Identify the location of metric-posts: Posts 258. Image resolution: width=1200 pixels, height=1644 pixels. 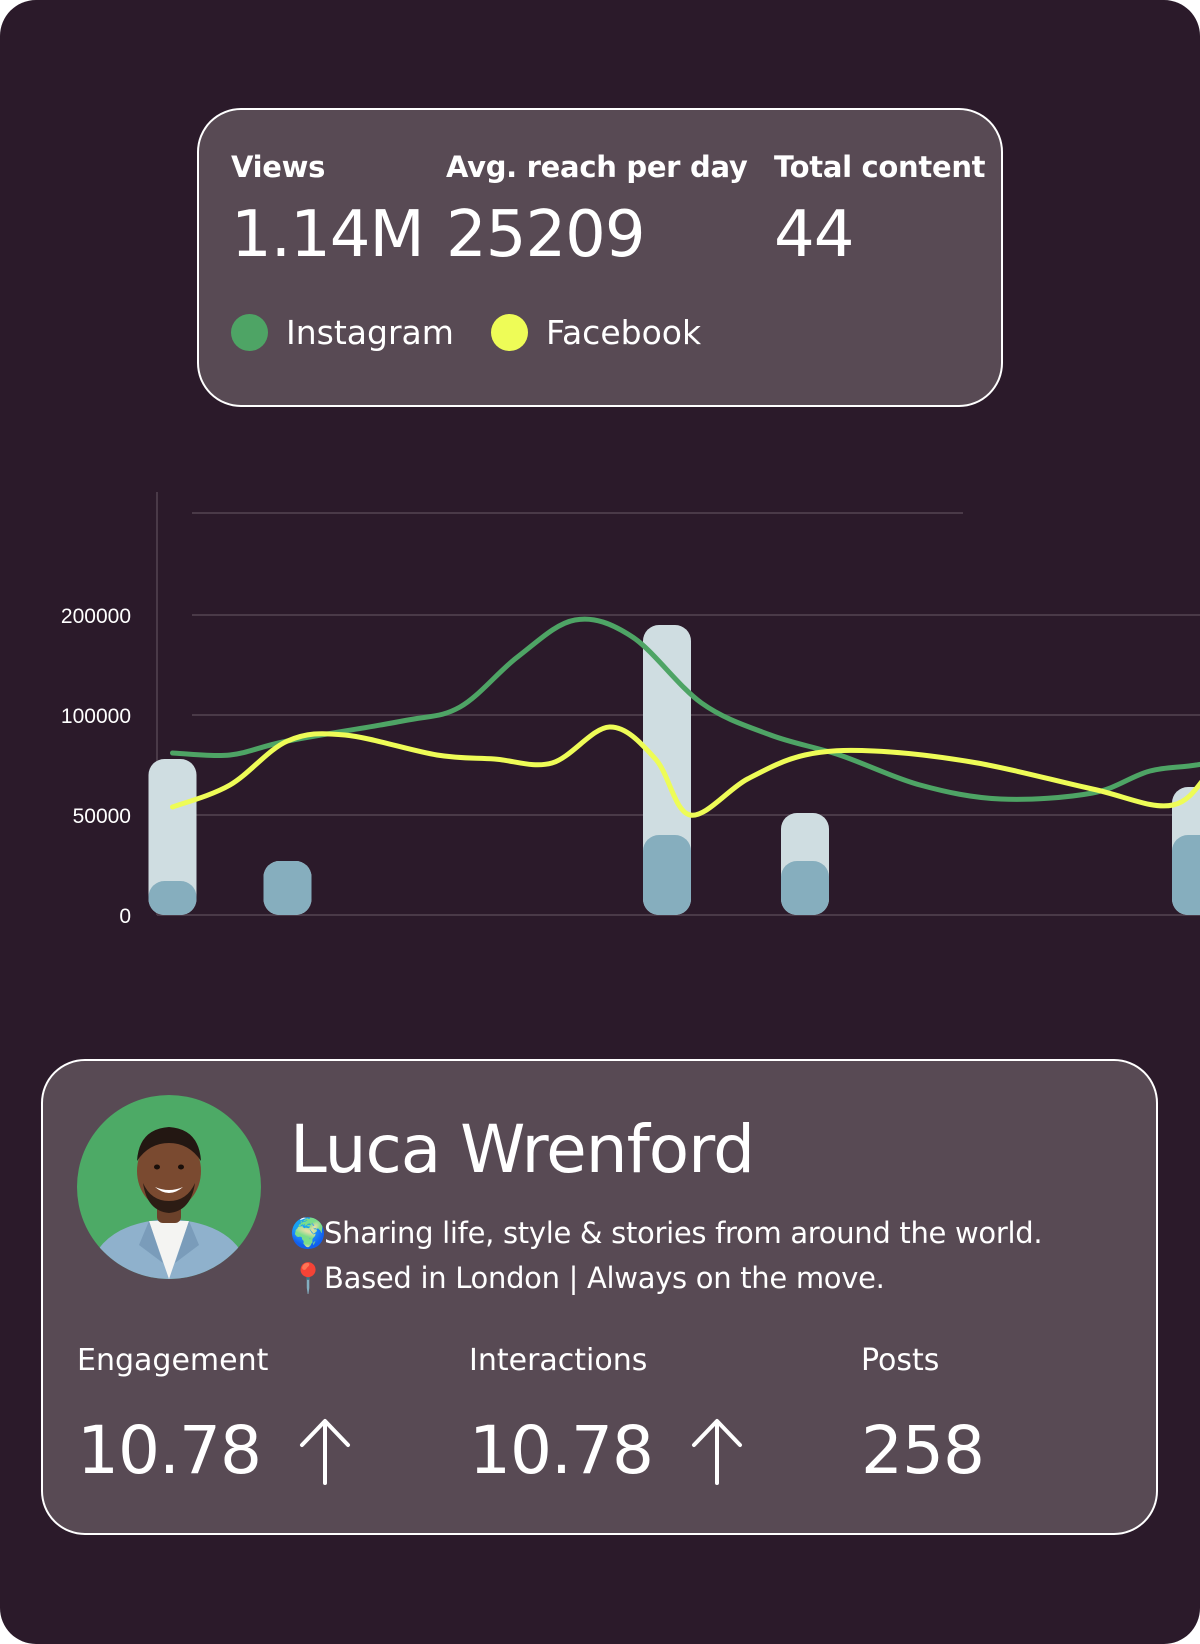
(923, 1416).